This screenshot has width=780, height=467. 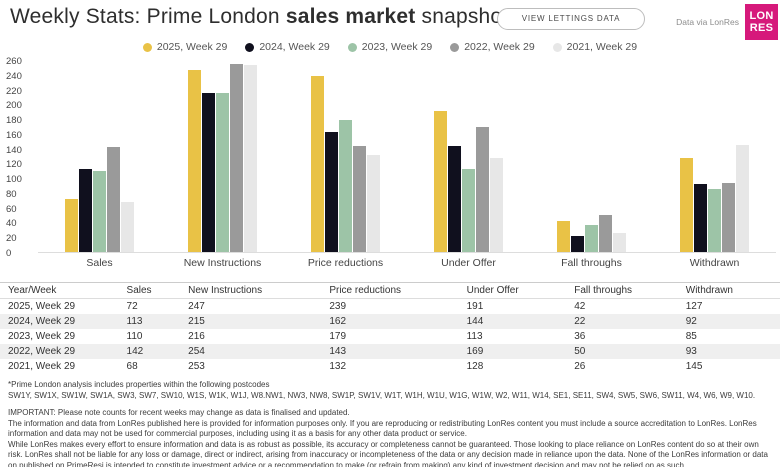 I want to click on table-row: 2024, Week 29 113 215 162 144 22 92, so click(x=390, y=321).